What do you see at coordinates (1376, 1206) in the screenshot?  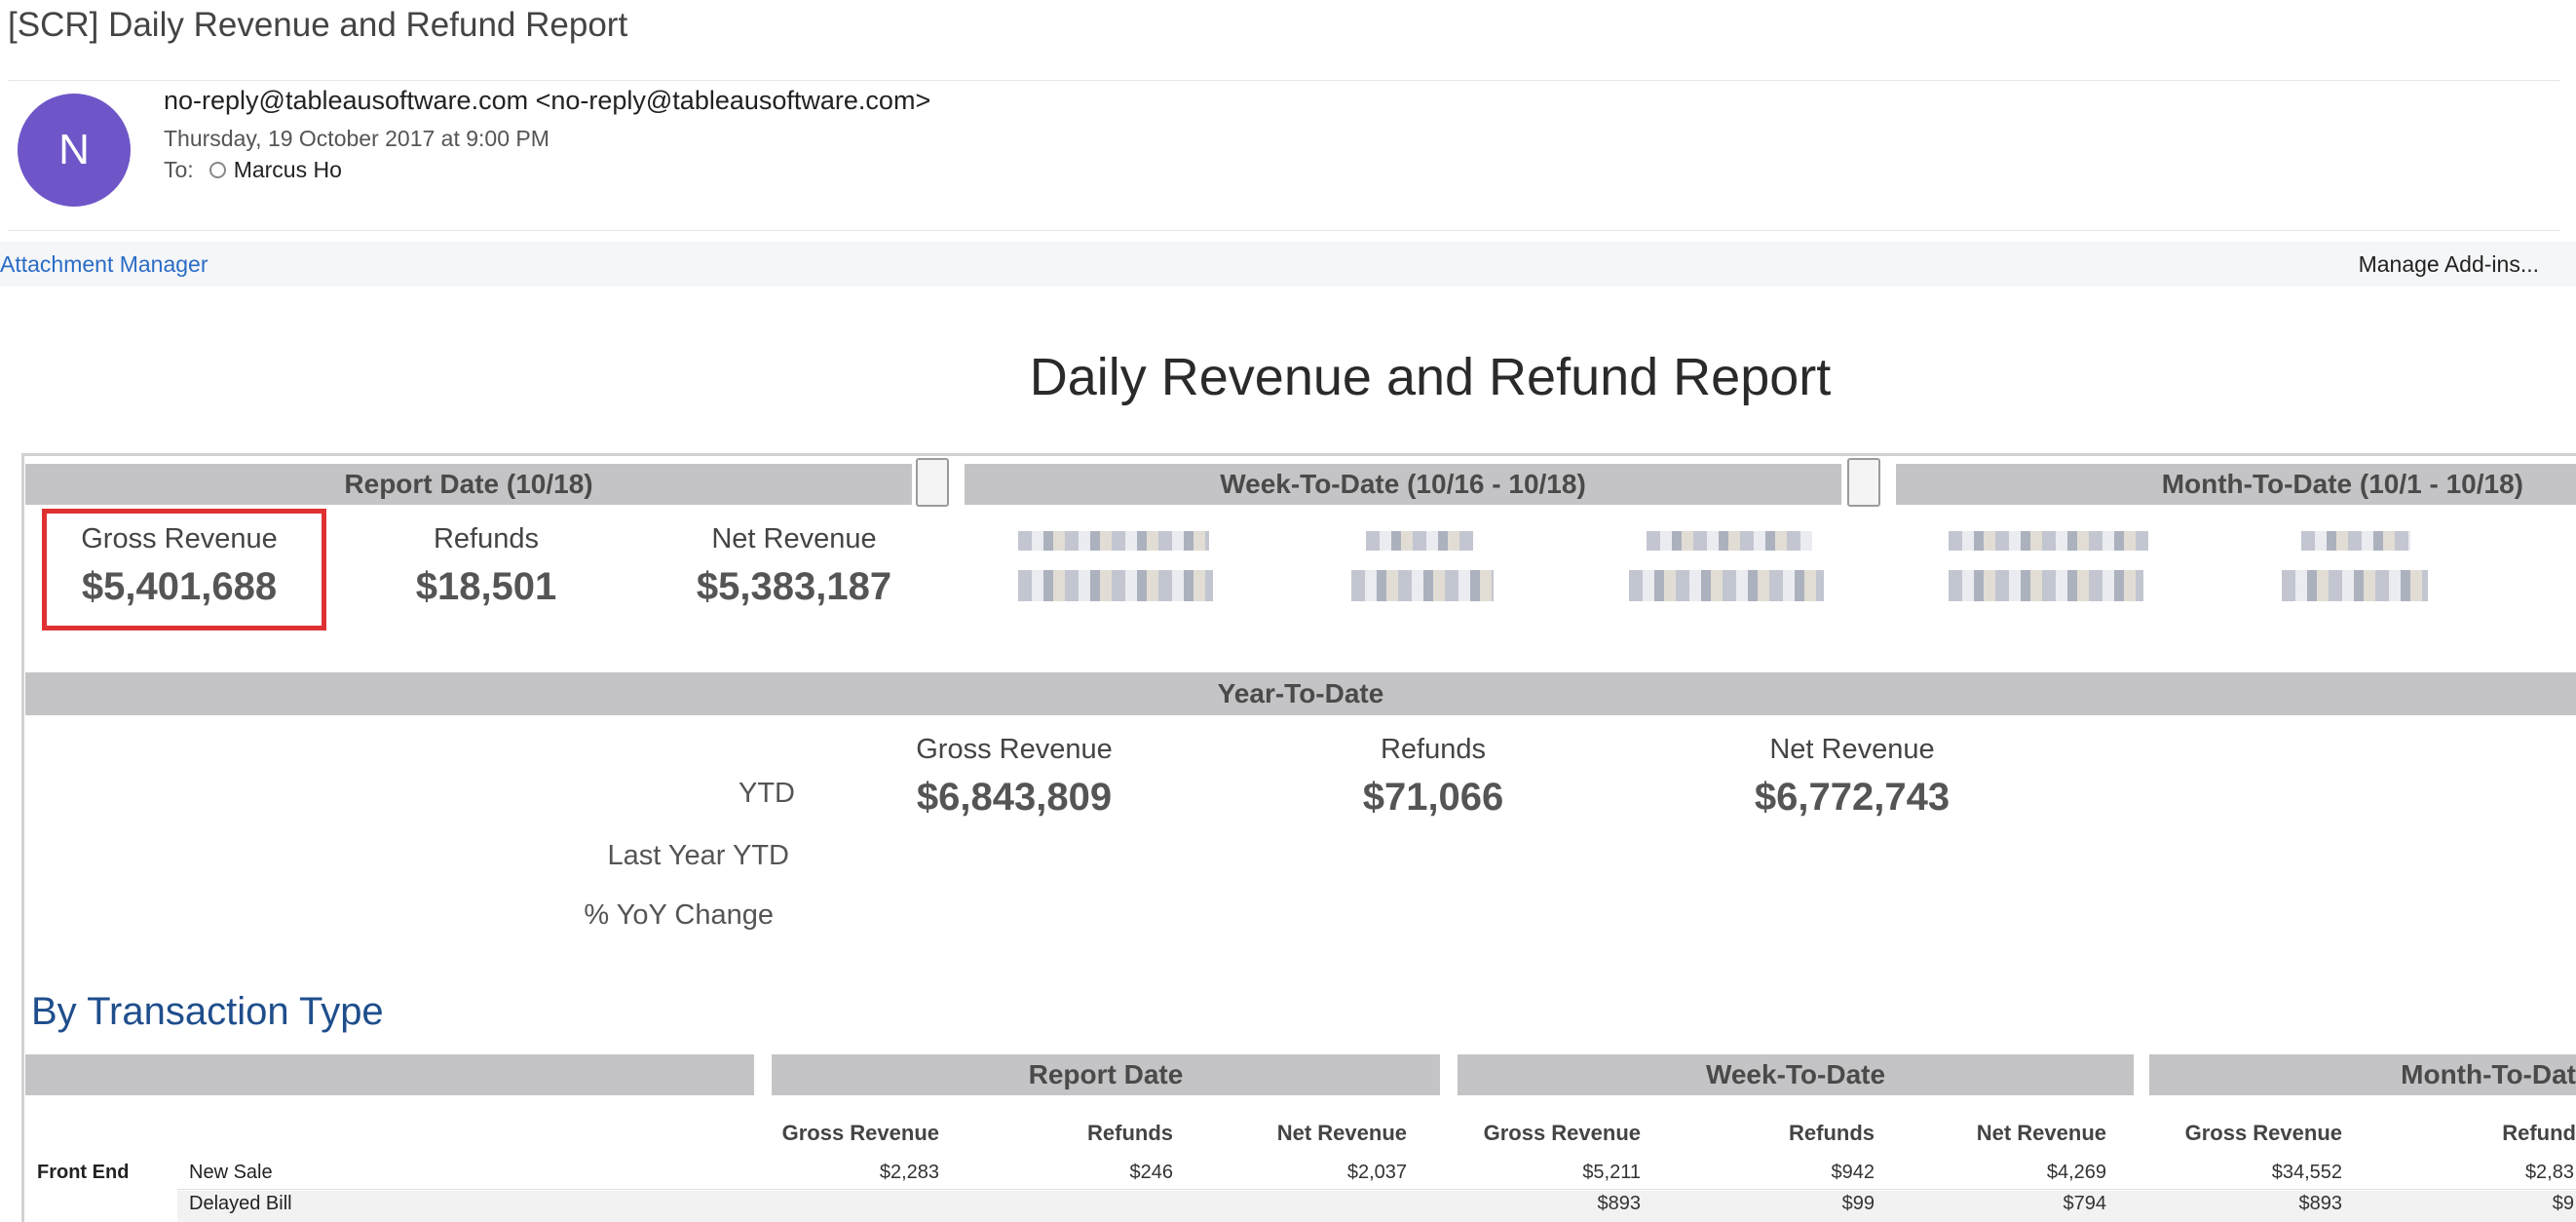 I see `table-row-stripe` at bounding box center [1376, 1206].